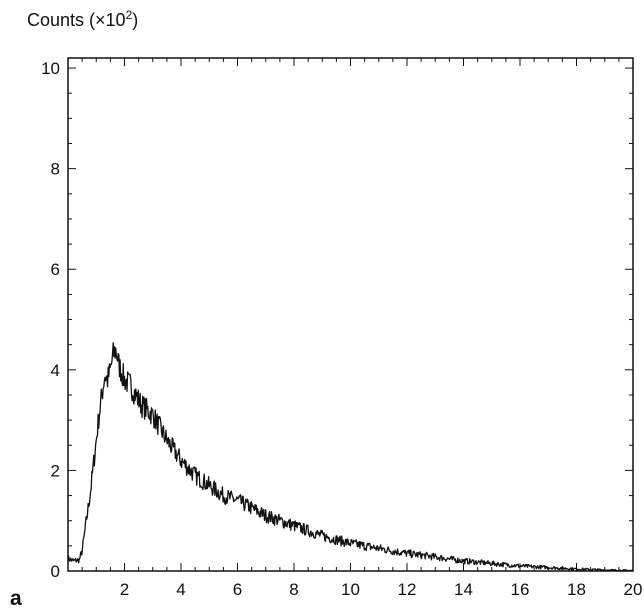 The height and width of the screenshot is (609, 644). I want to click on x-tick-label: 16, so click(520, 589).